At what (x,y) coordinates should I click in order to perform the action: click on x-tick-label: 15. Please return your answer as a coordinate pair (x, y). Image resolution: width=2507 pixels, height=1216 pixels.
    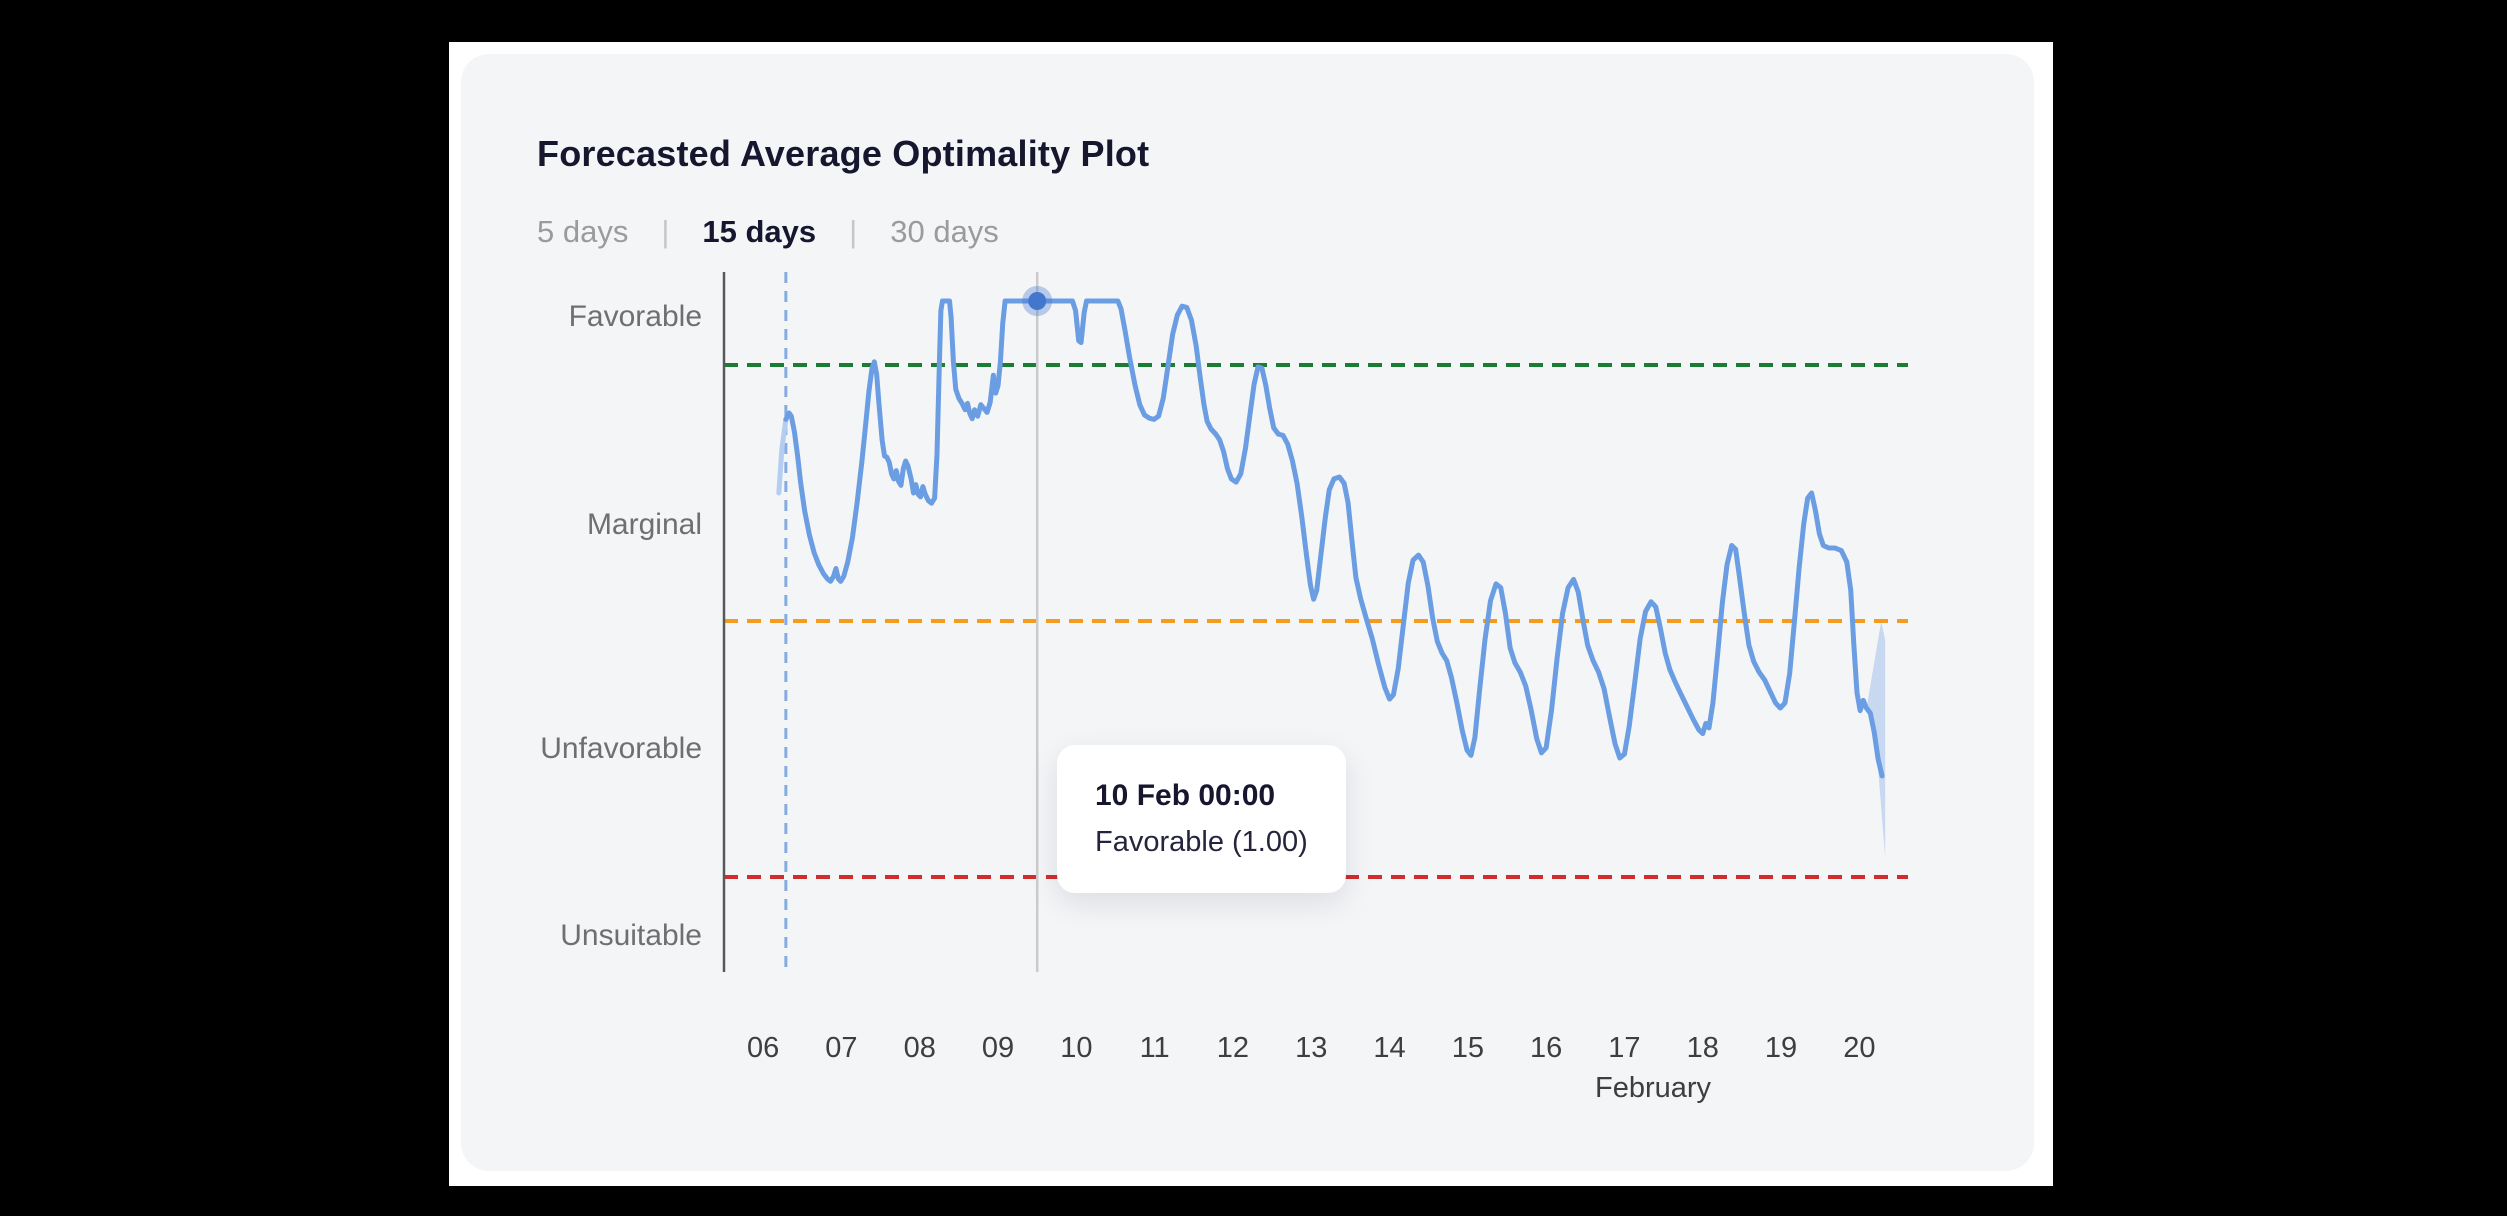
    Looking at the image, I should click on (1467, 1048).